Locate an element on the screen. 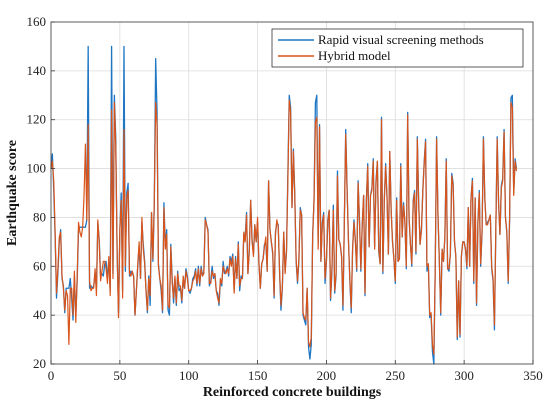 The image size is (550, 404). x-axis-ticks: 0 50 100 150 200 250 300 350 is located at coordinates (295, 371).